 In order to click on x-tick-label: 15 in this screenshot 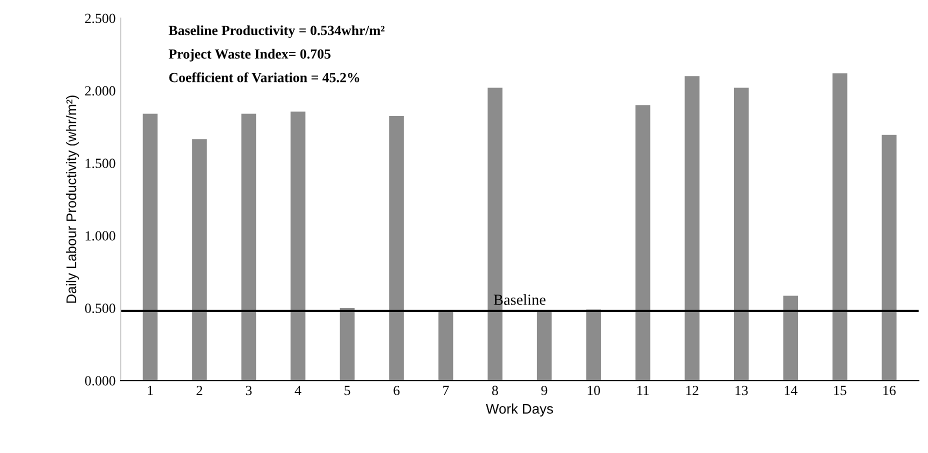, I will do `click(840, 391)`.